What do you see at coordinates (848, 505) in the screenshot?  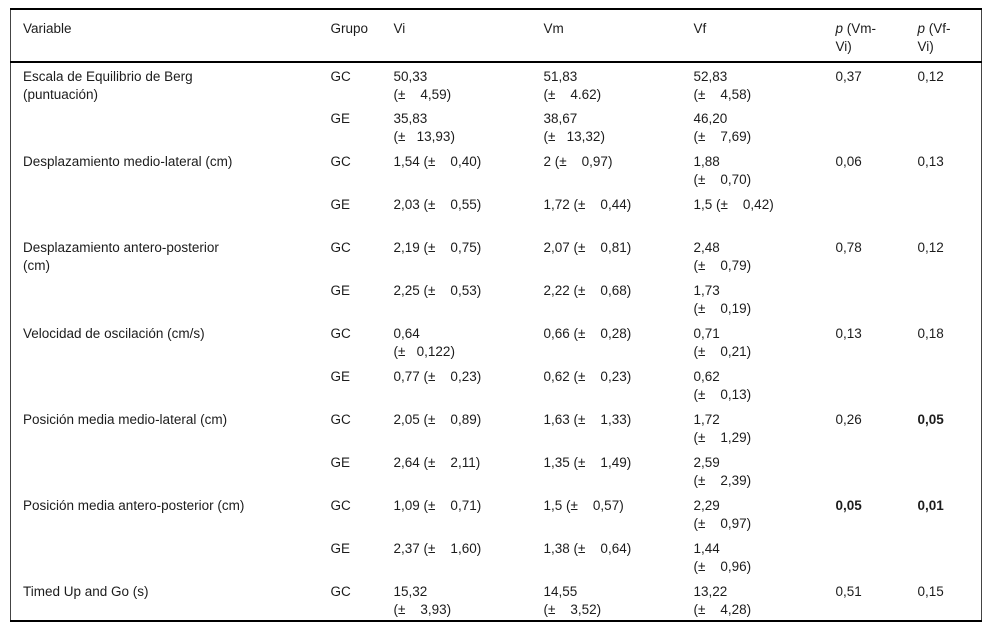 I see `cell-p-vm-vi: 0,05` at bounding box center [848, 505].